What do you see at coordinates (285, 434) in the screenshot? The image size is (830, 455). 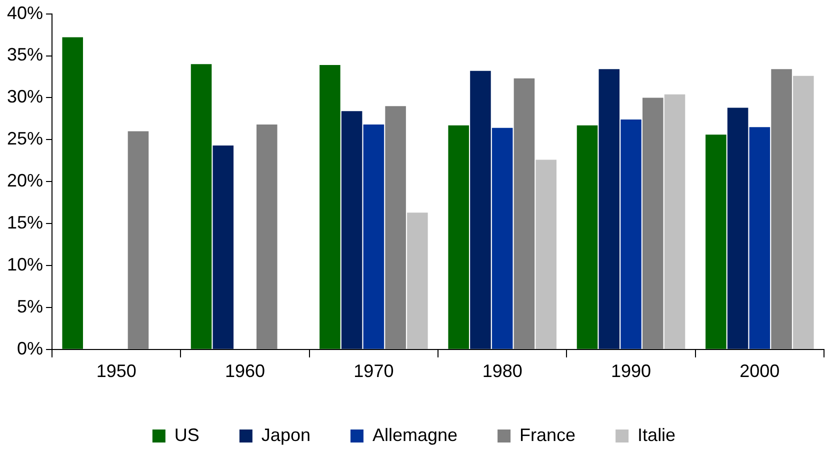 I see `legend-label: Japon` at bounding box center [285, 434].